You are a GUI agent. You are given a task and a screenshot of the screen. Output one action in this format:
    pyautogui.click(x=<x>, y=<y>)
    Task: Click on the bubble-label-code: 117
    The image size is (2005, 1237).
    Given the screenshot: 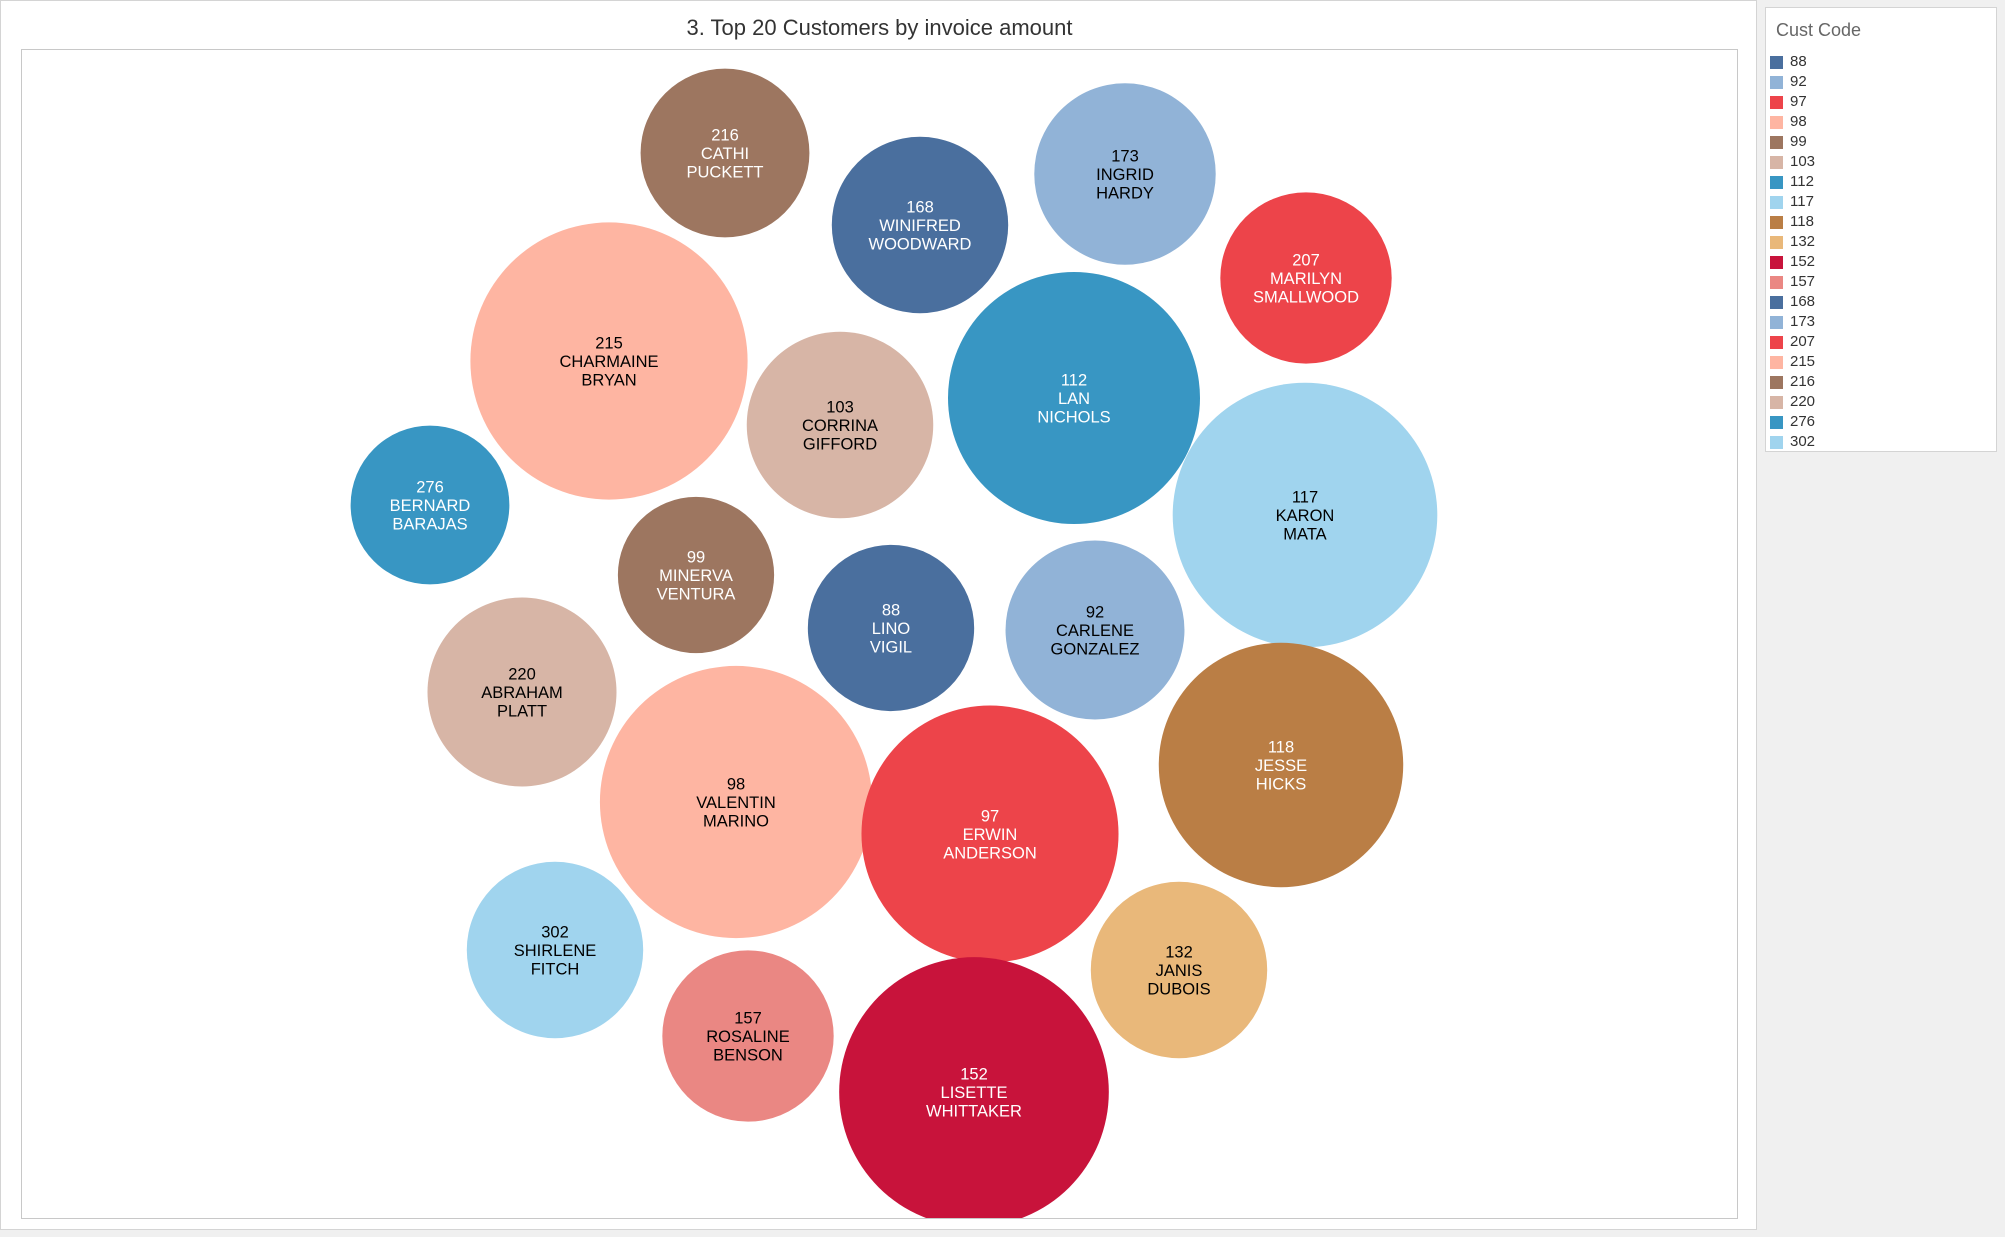 What is the action you would take?
    pyautogui.click(x=1305, y=498)
    